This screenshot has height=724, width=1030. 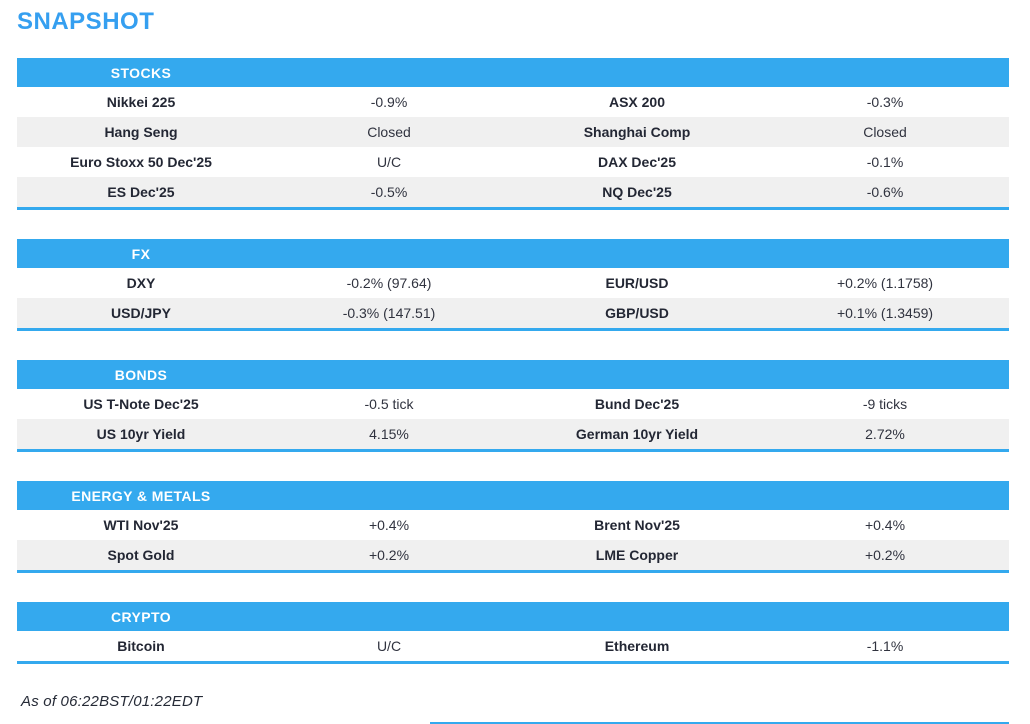 What do you see at coordinates (885, 102) in the screenshot?
I see `instrument-value: -0.3%` at bounding box center [885, 102].